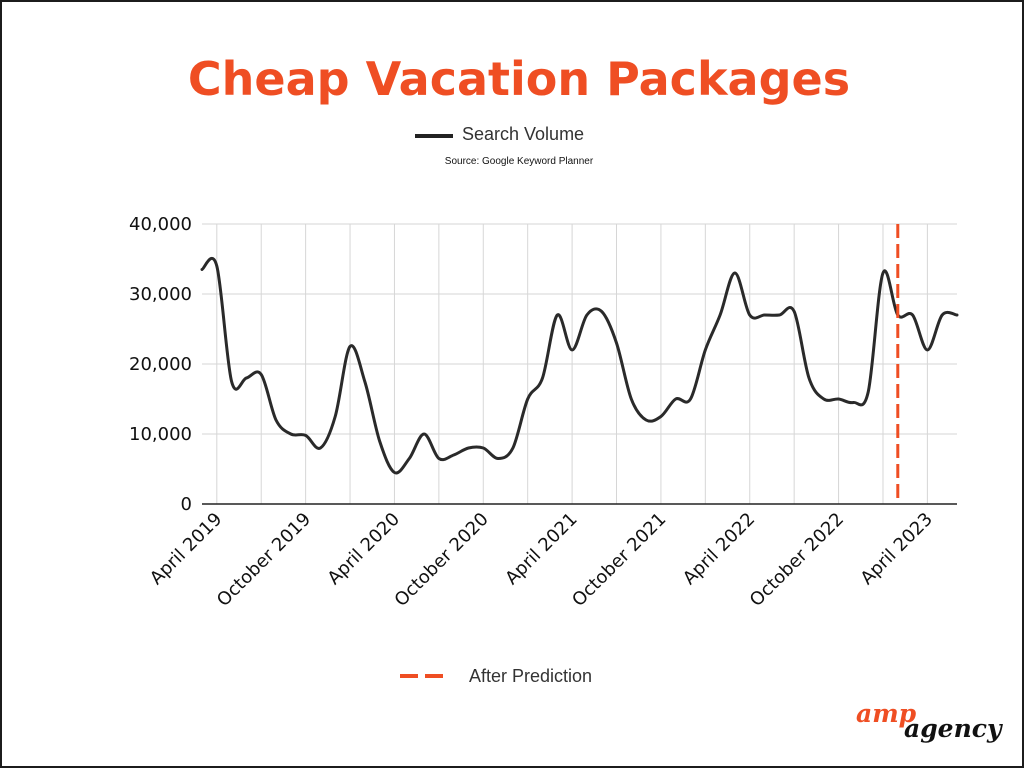 This screenshot has height=768, width=1024. I want to click on y-tick-label: 0, so click(186, 504).